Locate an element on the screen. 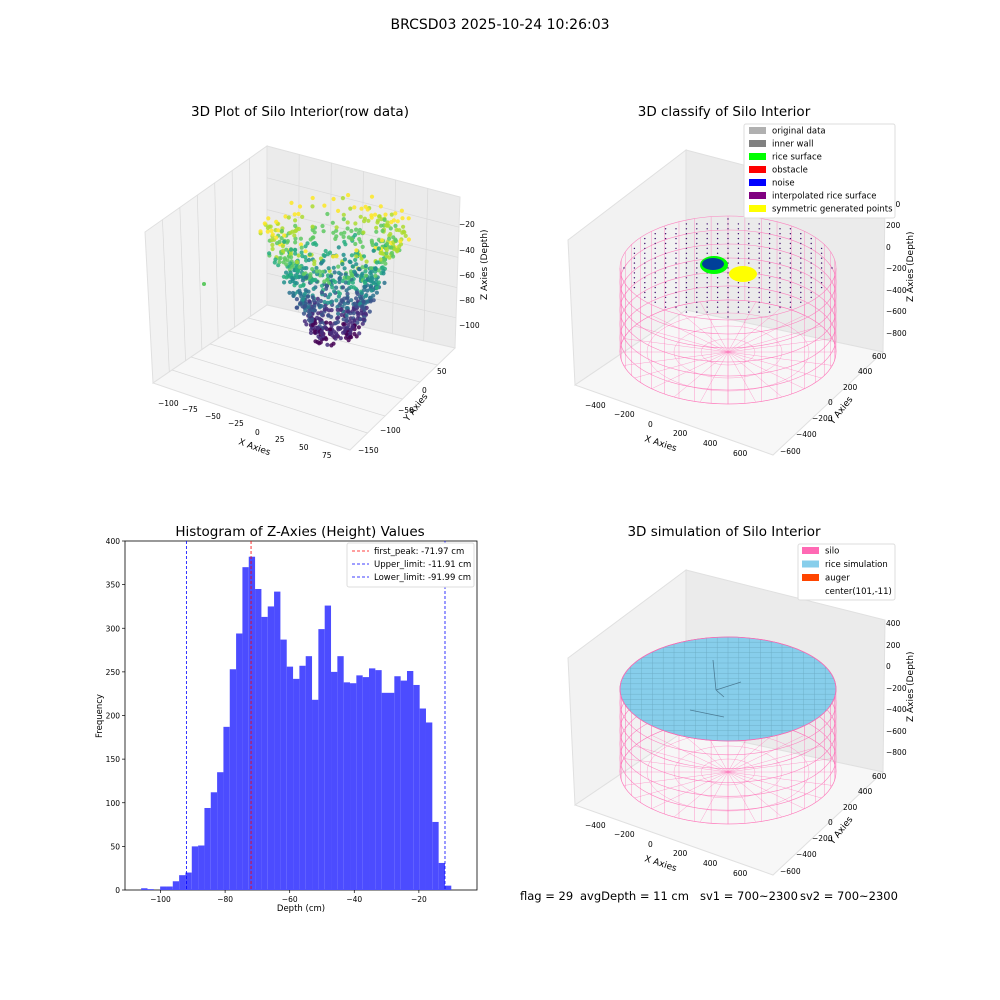  raw3d-xtick: −50 is located at coordinates (213, 416).